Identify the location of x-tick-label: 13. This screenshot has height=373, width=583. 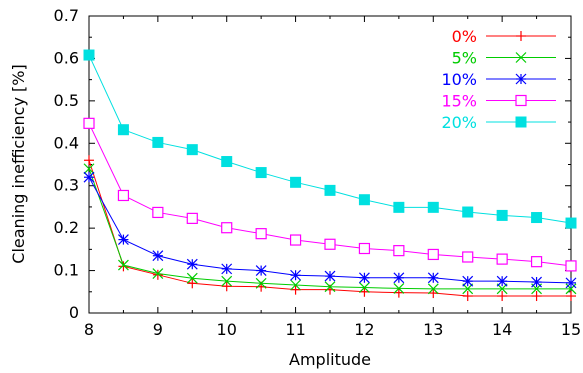
(433, 329).